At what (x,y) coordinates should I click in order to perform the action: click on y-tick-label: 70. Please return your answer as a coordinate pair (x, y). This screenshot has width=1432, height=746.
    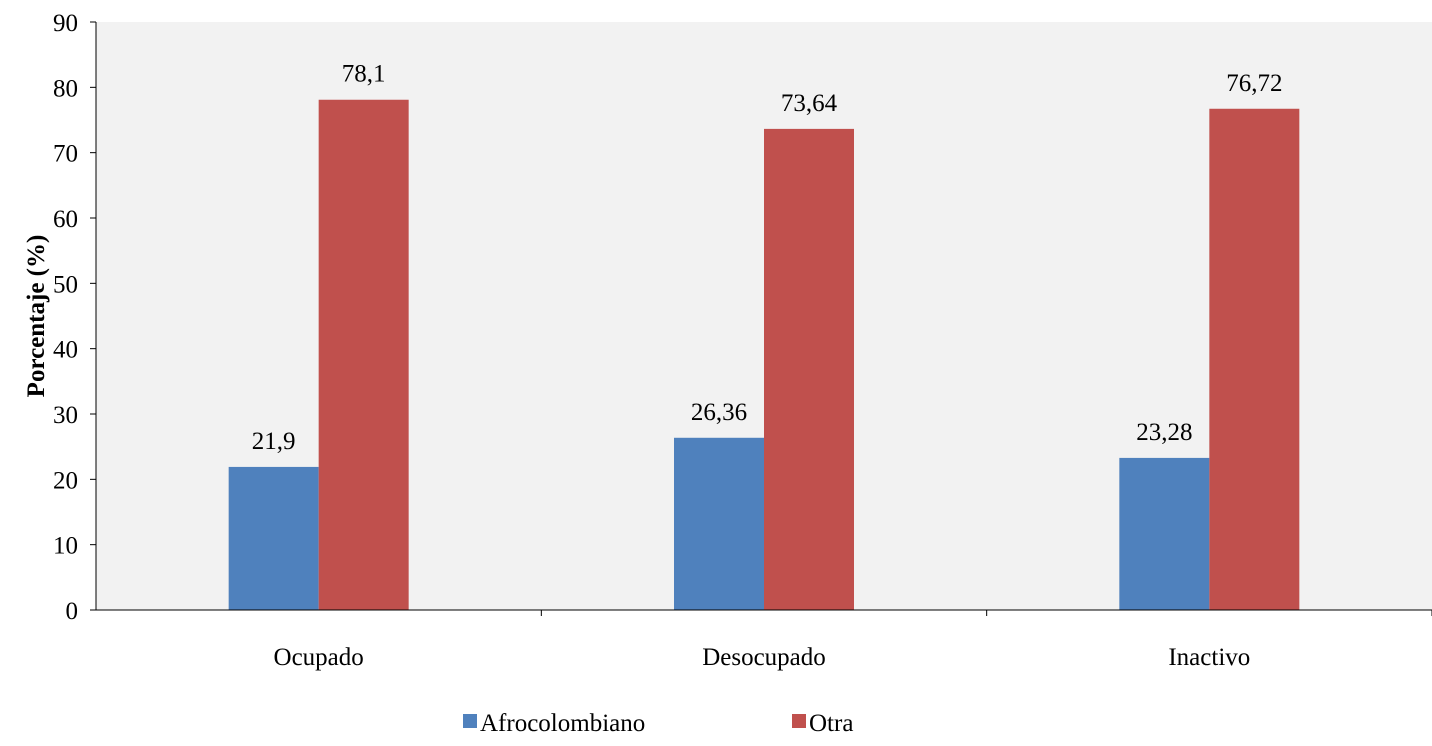
    Looking at the image, I should click on (65, 154).